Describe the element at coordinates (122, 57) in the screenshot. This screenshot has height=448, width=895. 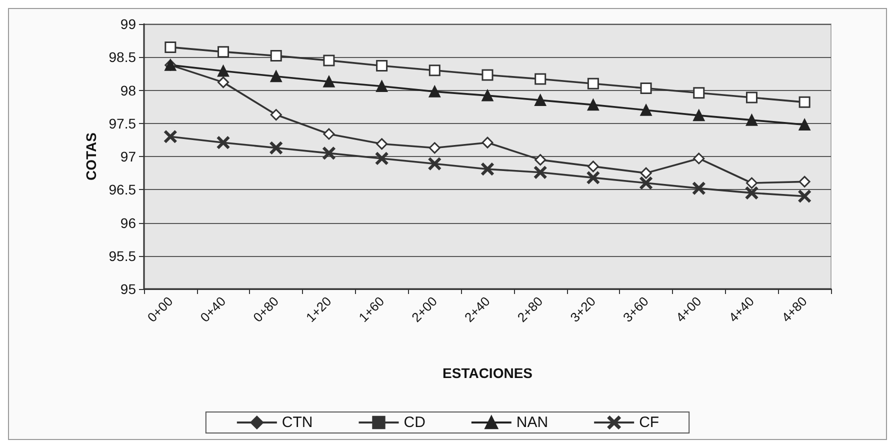
I see `y-tick-label: 98.5` at that location.